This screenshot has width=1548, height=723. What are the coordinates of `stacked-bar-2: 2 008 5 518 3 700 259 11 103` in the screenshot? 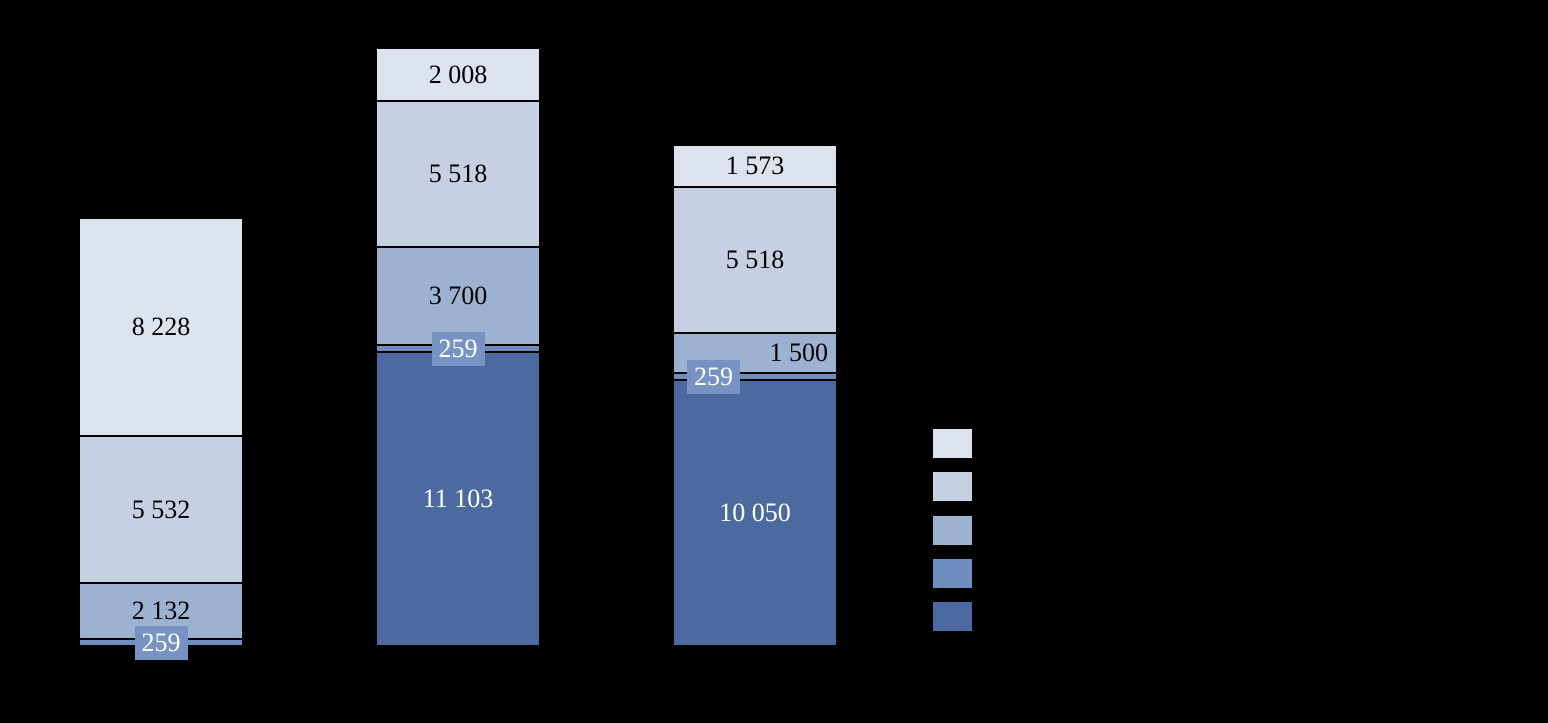 It's located at (458, 347).